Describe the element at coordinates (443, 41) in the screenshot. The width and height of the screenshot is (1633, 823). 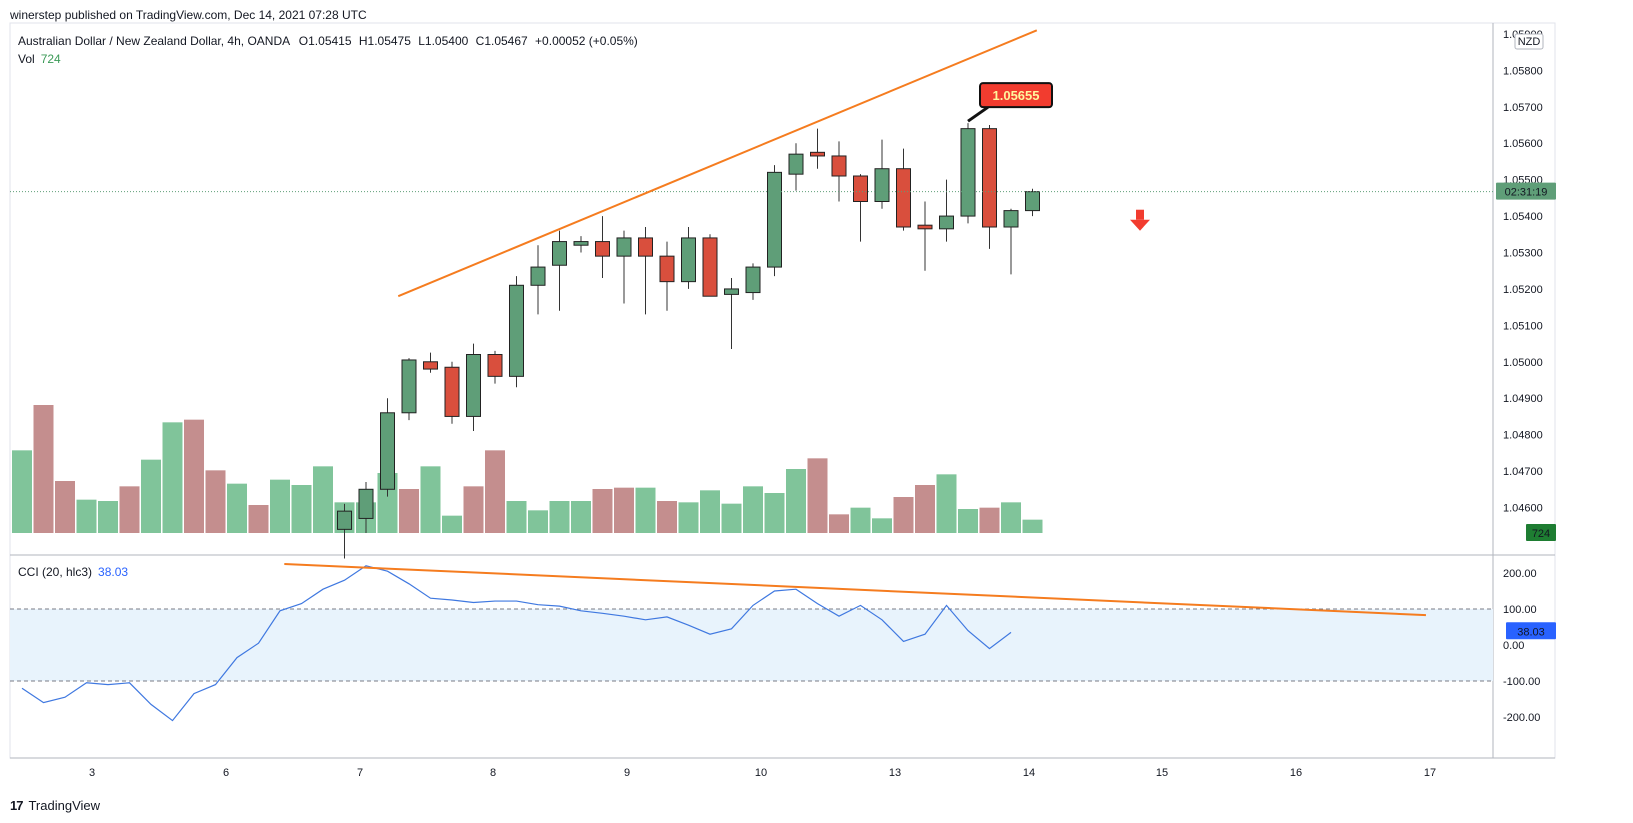
I see `low-value: L1.05400` at that location.